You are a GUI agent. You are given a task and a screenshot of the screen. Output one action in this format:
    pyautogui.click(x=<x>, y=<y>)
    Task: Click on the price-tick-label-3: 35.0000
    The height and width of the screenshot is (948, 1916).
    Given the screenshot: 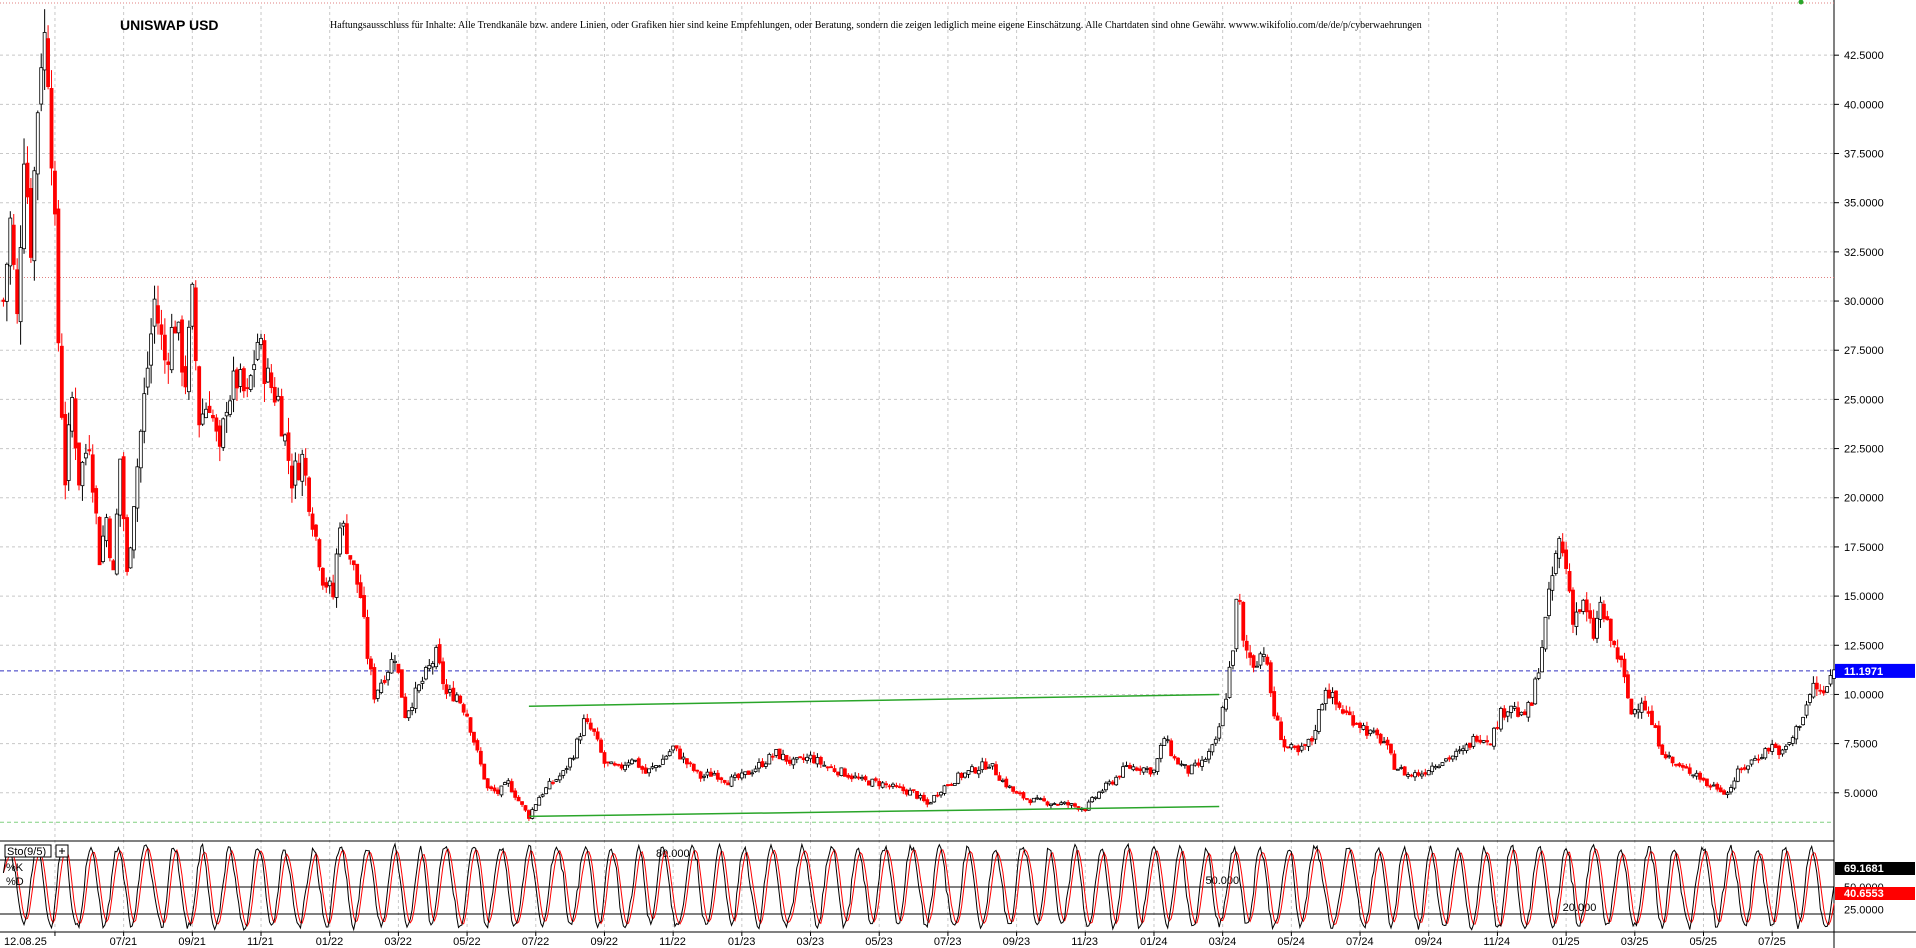 What is the action you would take?
    pyautogui.click(x=1864, y=204)
    